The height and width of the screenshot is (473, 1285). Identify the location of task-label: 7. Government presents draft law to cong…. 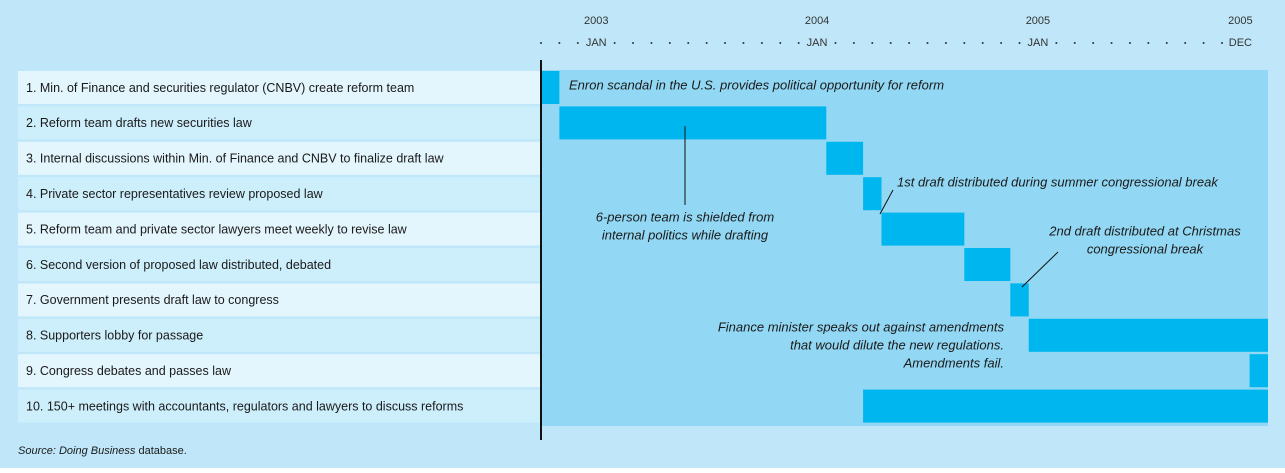
(152, 300).